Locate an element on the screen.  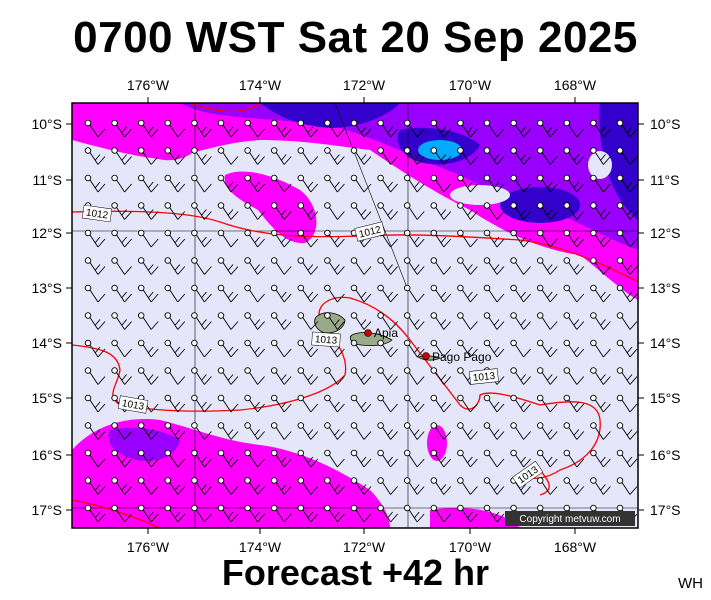
y-tick-label-left: 16°S is located at coordinates (46, 455).